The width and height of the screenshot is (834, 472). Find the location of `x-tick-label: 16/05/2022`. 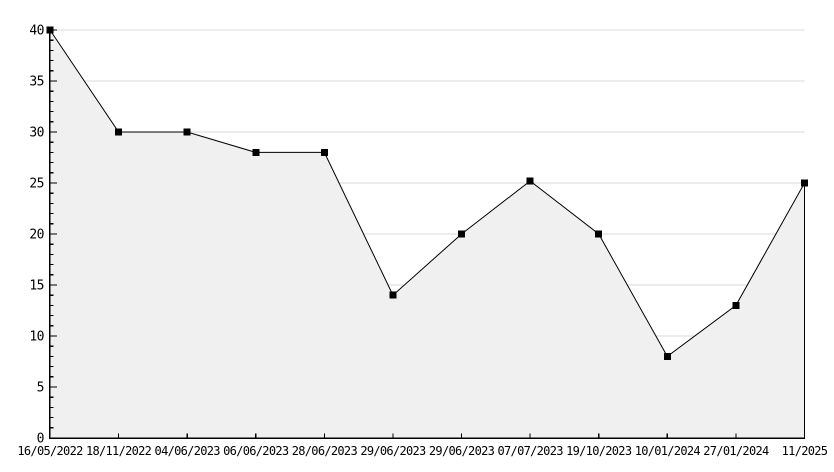

x-tick-label: 16/05/2022 is located at coordinates (50, 451).